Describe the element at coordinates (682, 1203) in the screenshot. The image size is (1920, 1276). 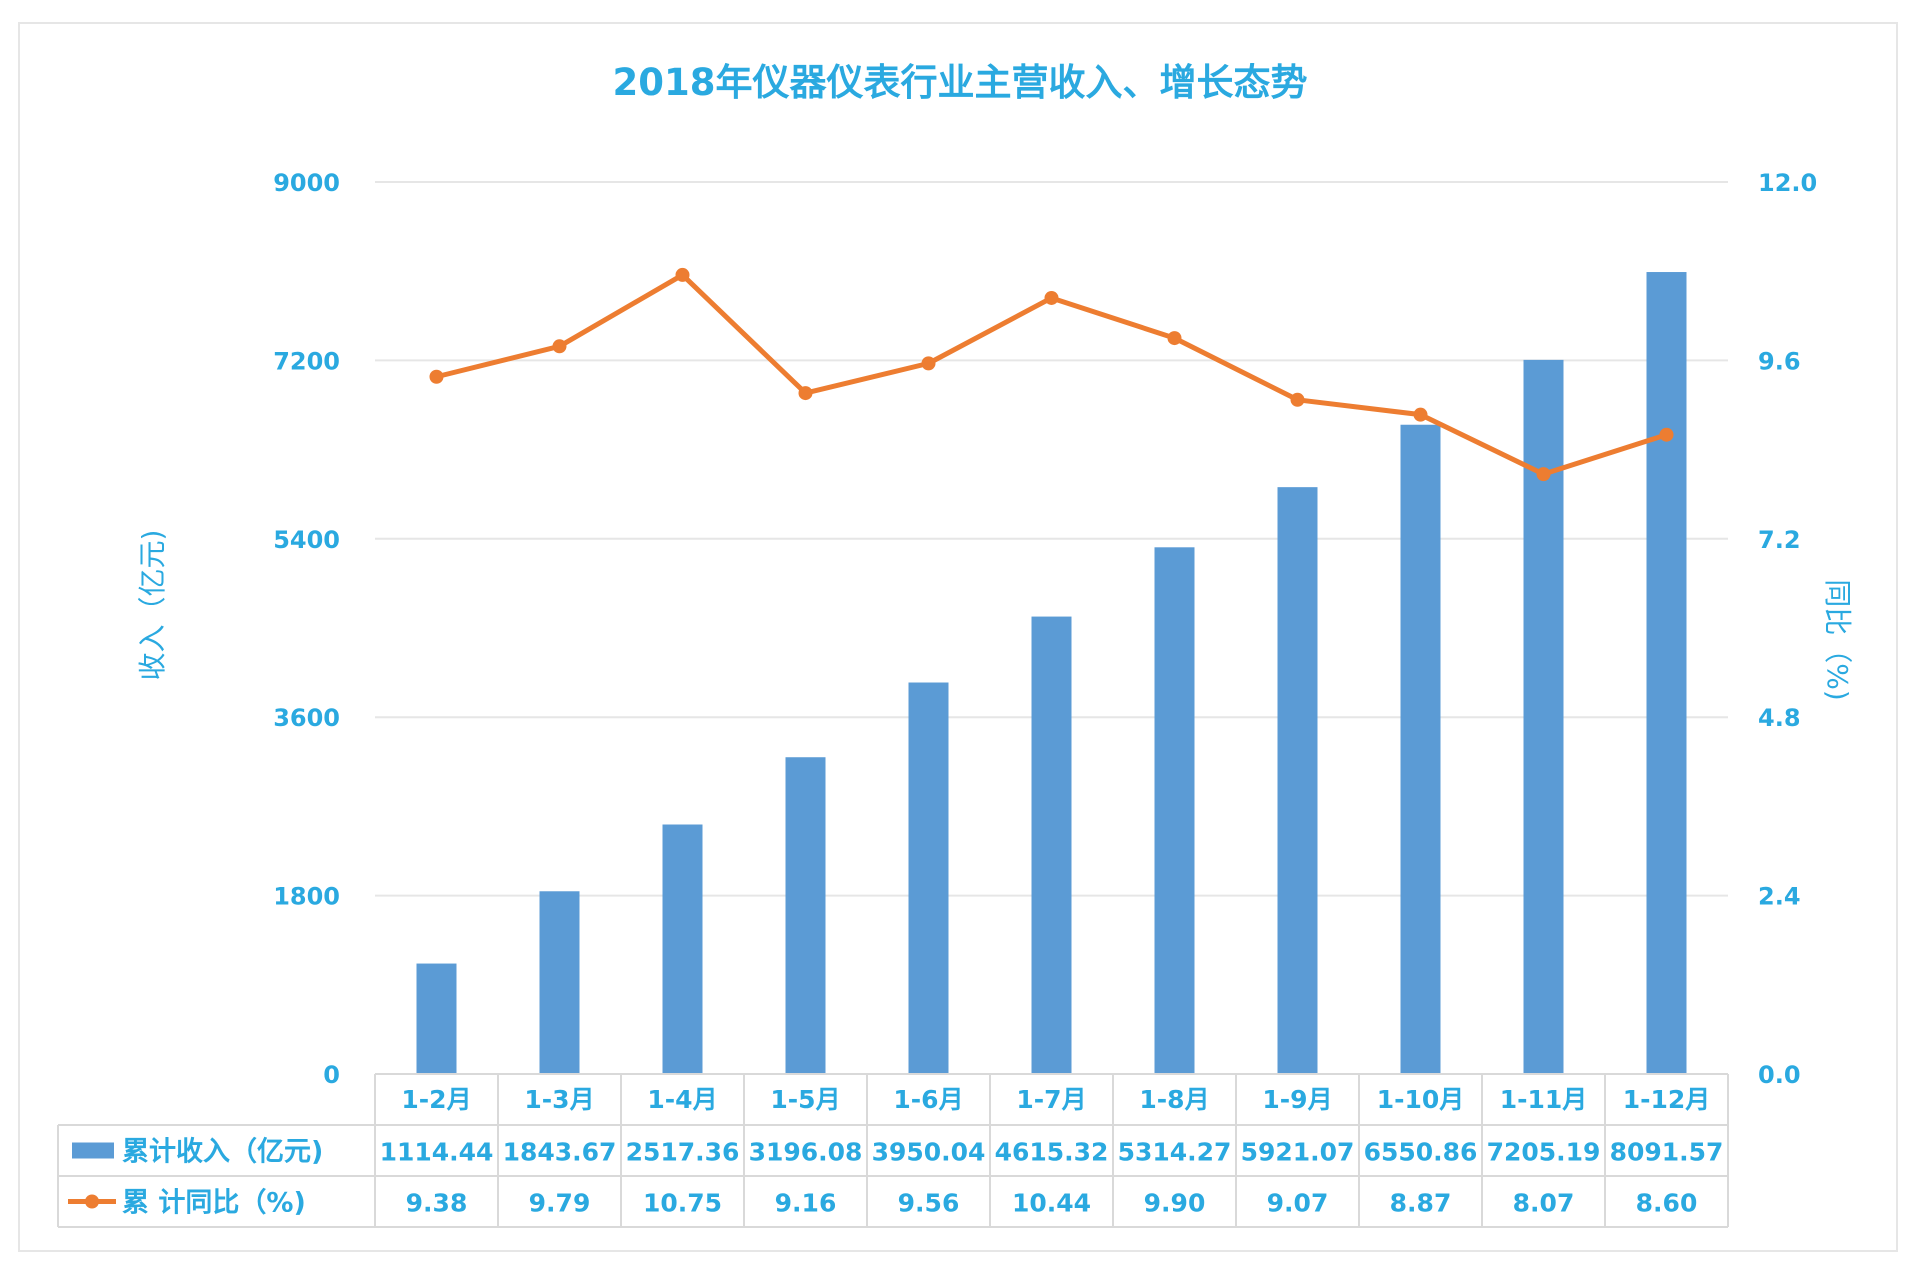
I see `data-label: 10.75` at that location.